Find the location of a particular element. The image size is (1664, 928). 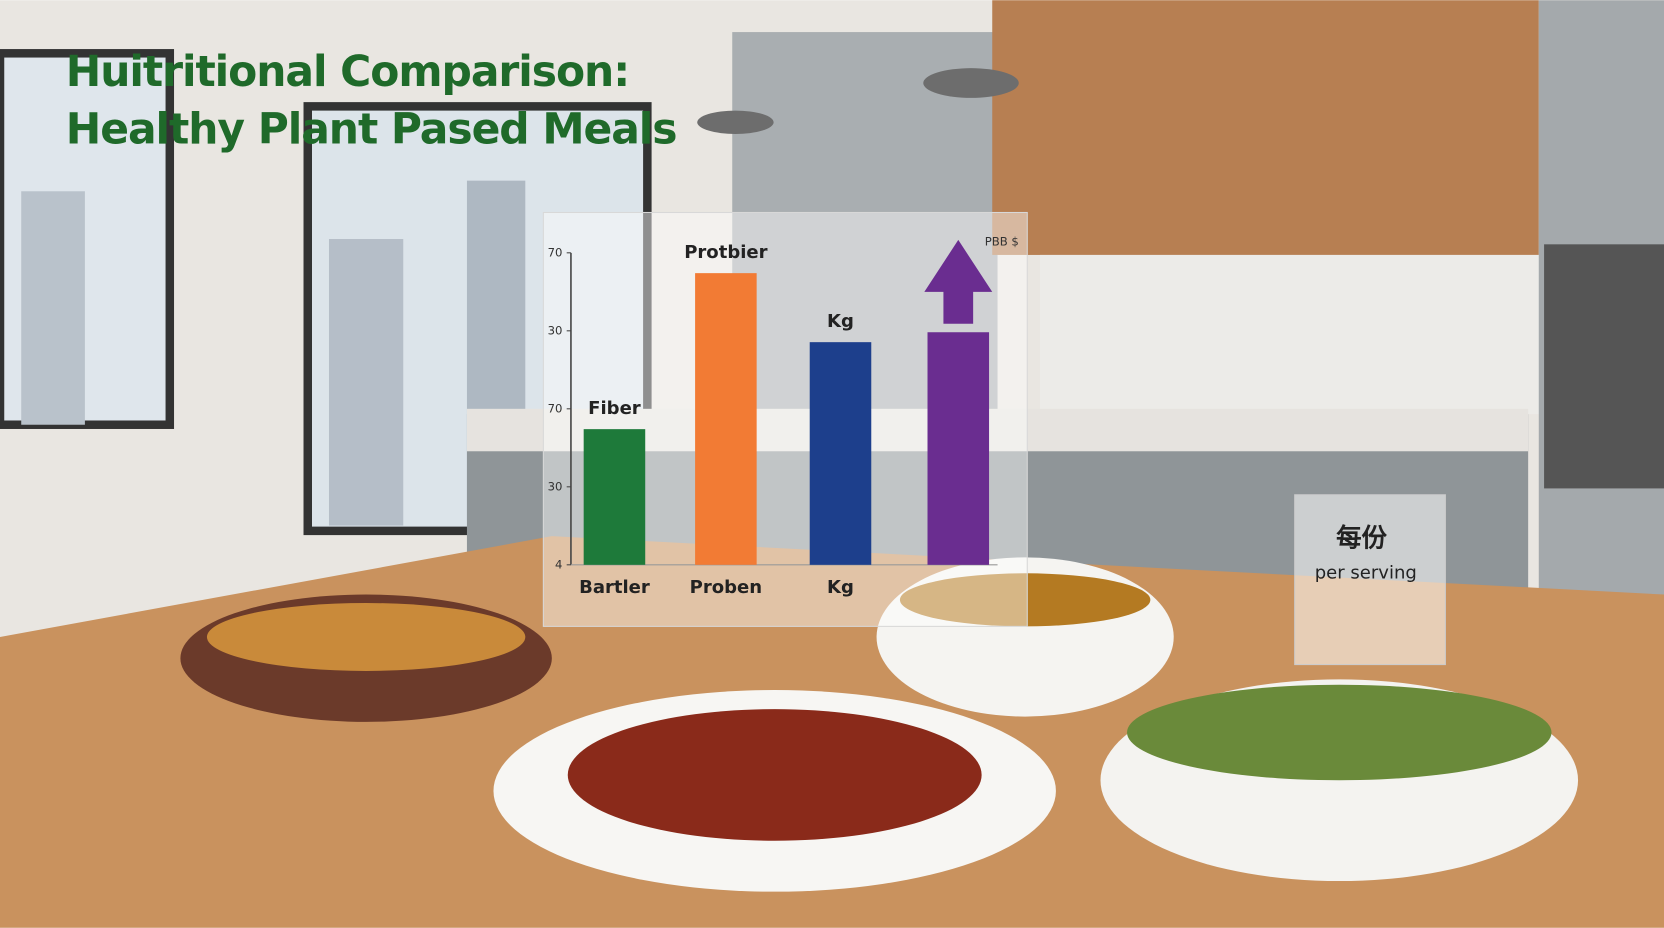

bar-label: Kg is located at coordinates (840, 321).